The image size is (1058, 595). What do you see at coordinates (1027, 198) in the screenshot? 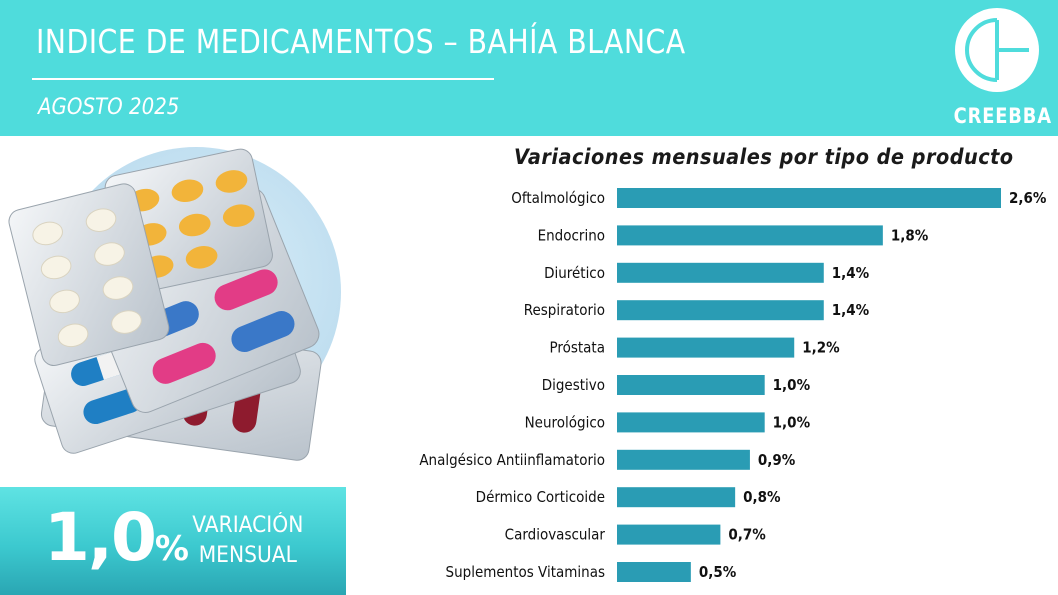
I see `bar-value-label: 2,6%` at bounding box center [1027, 198].